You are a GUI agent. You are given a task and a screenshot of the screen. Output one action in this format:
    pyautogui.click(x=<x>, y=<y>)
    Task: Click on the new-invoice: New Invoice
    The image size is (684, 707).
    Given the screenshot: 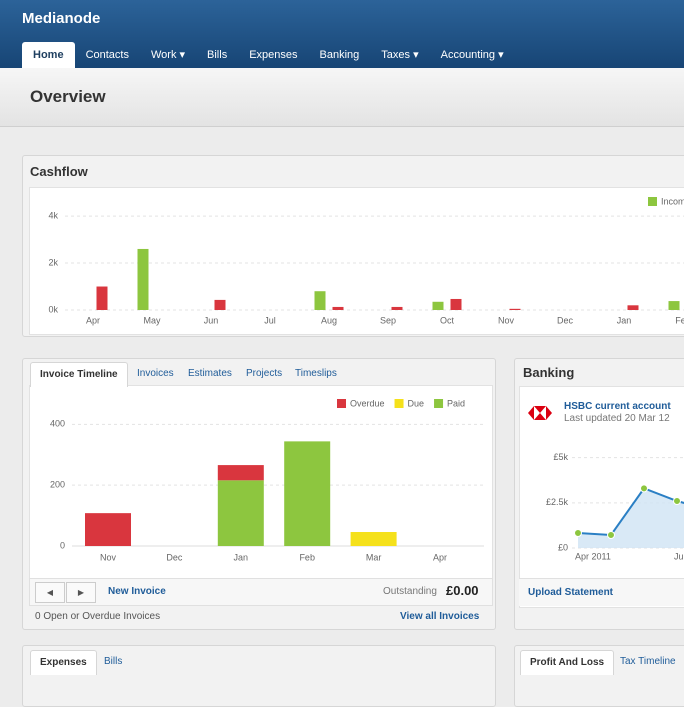 What is the action you would take?
    pyautogui.click(x=137, y=591)
    